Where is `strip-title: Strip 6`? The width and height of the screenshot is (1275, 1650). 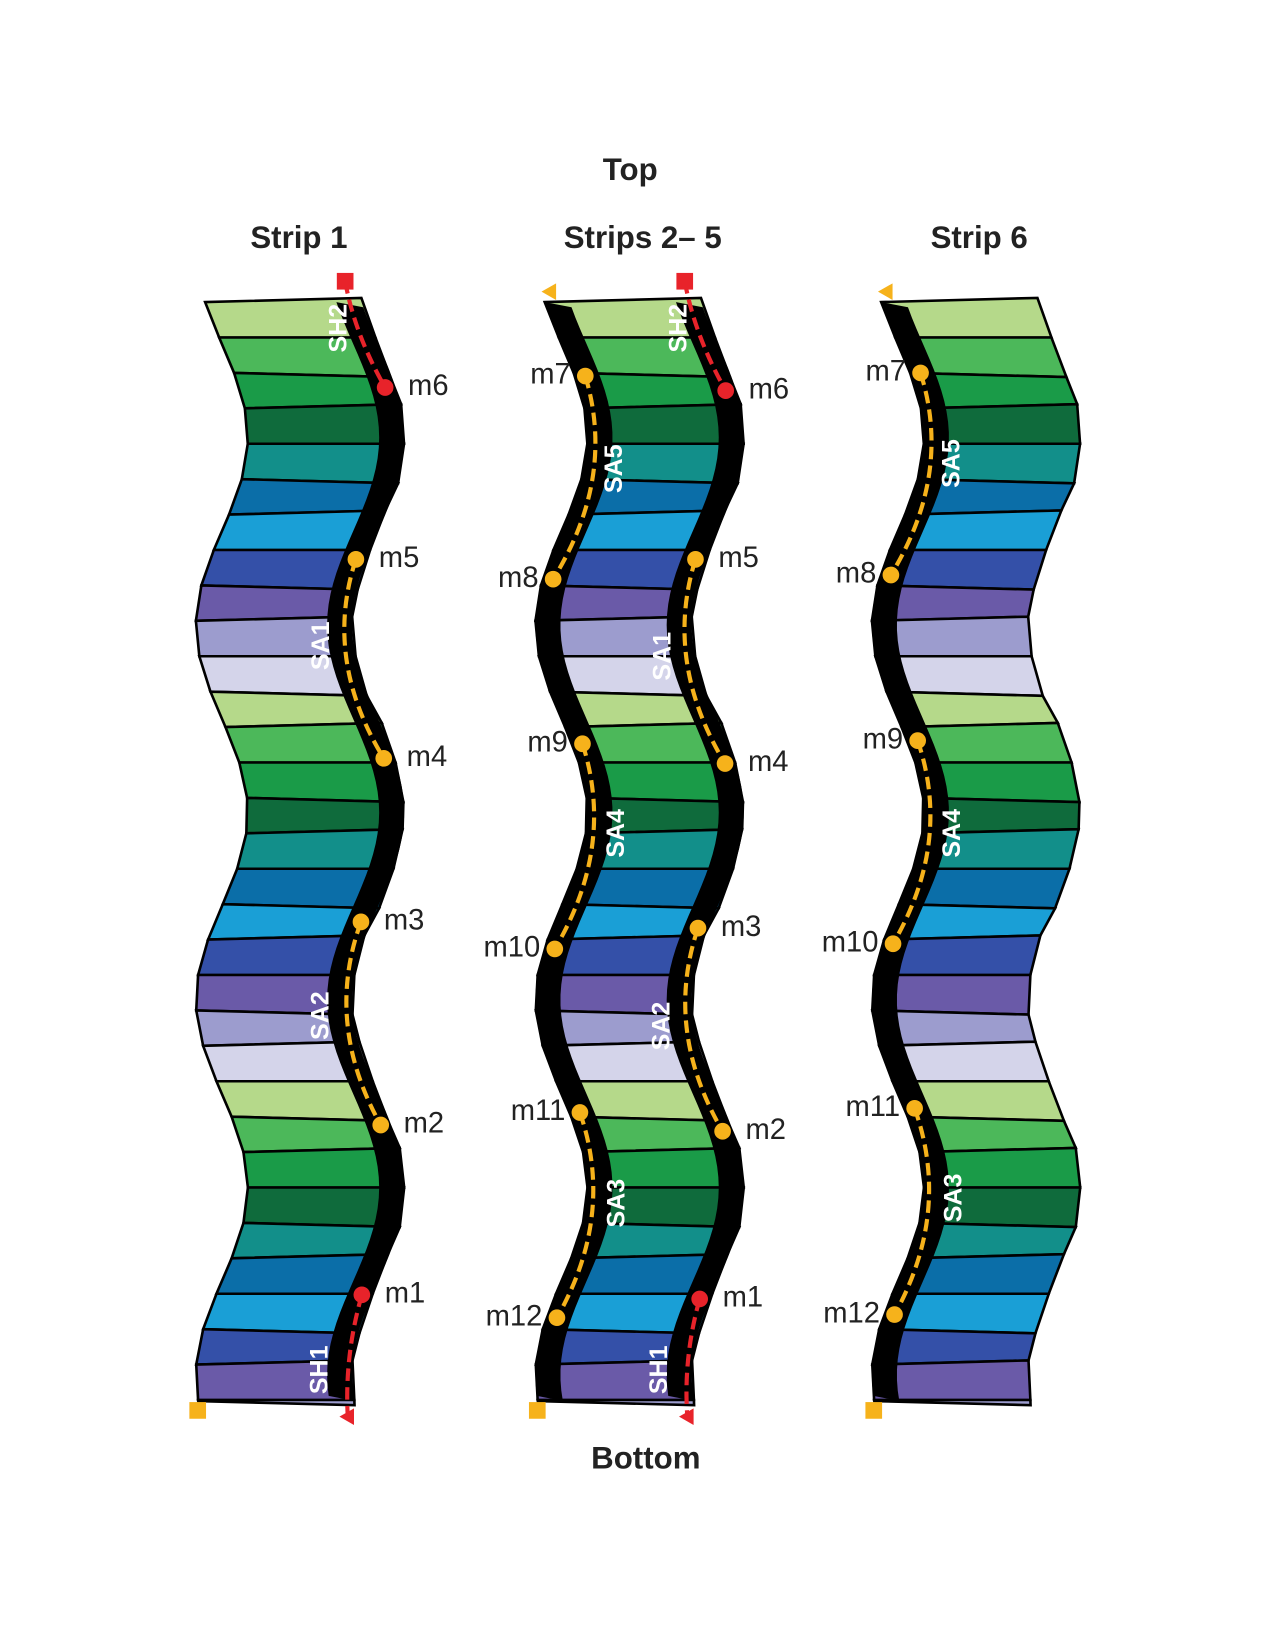 strip-title: Strip 6 is located at coordinates (979, 237).